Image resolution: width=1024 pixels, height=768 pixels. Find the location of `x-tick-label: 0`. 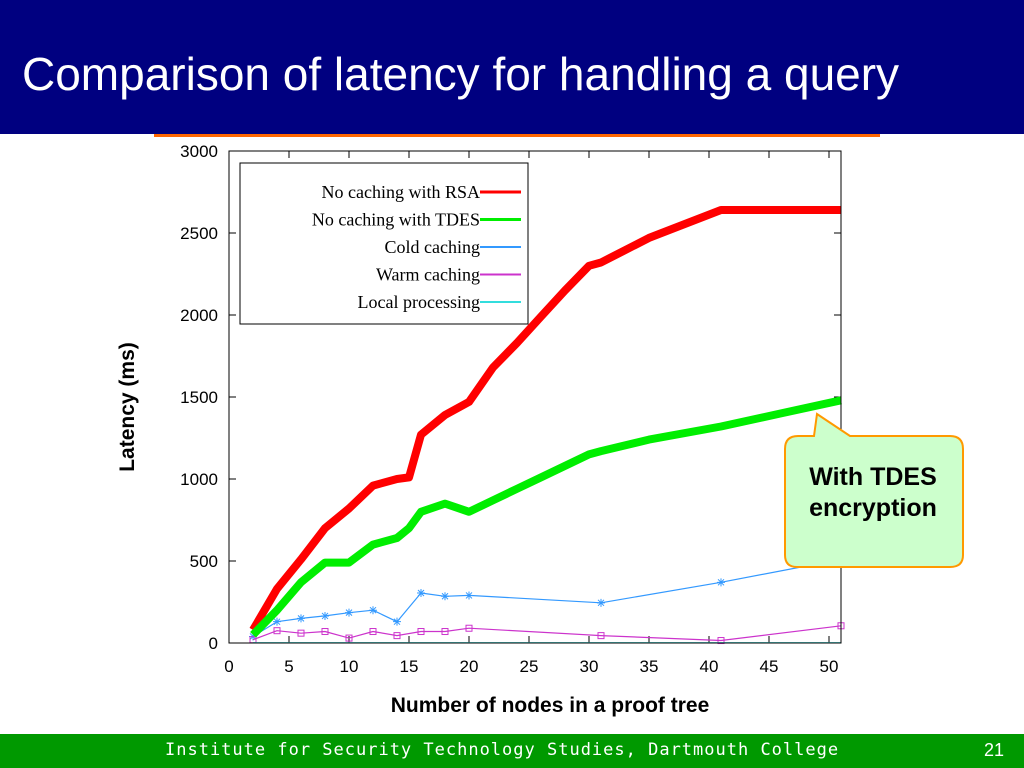

x-tick-label: 0 is located at coordinates (228, 666).